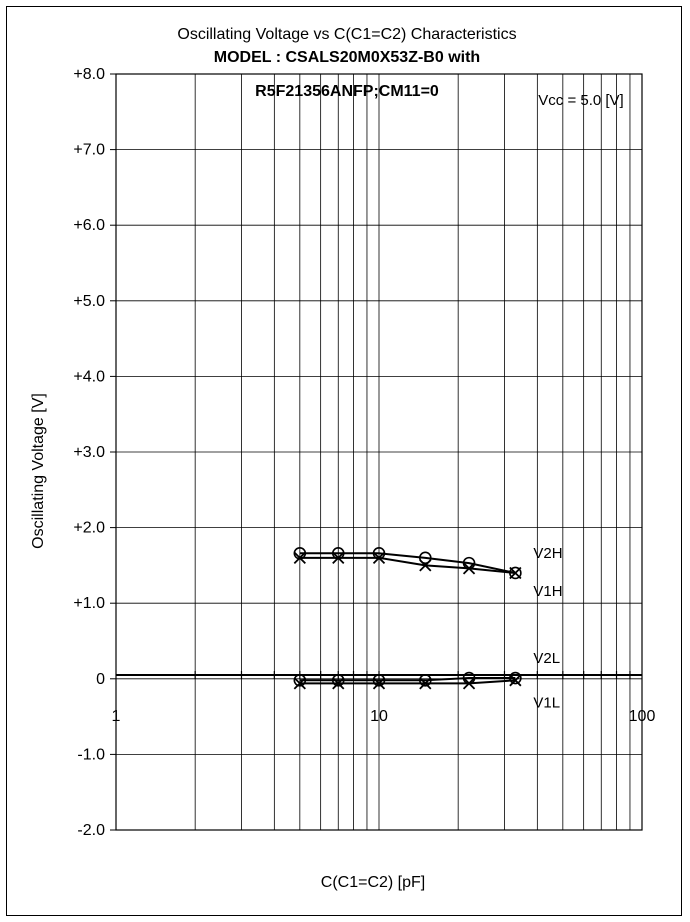  What do you see at coordinates (347, 91) in the screenshot?
I see `chart-subtitle-line-2: R5F21356ANFP;CM11=0` at bounding box center [347, 91].